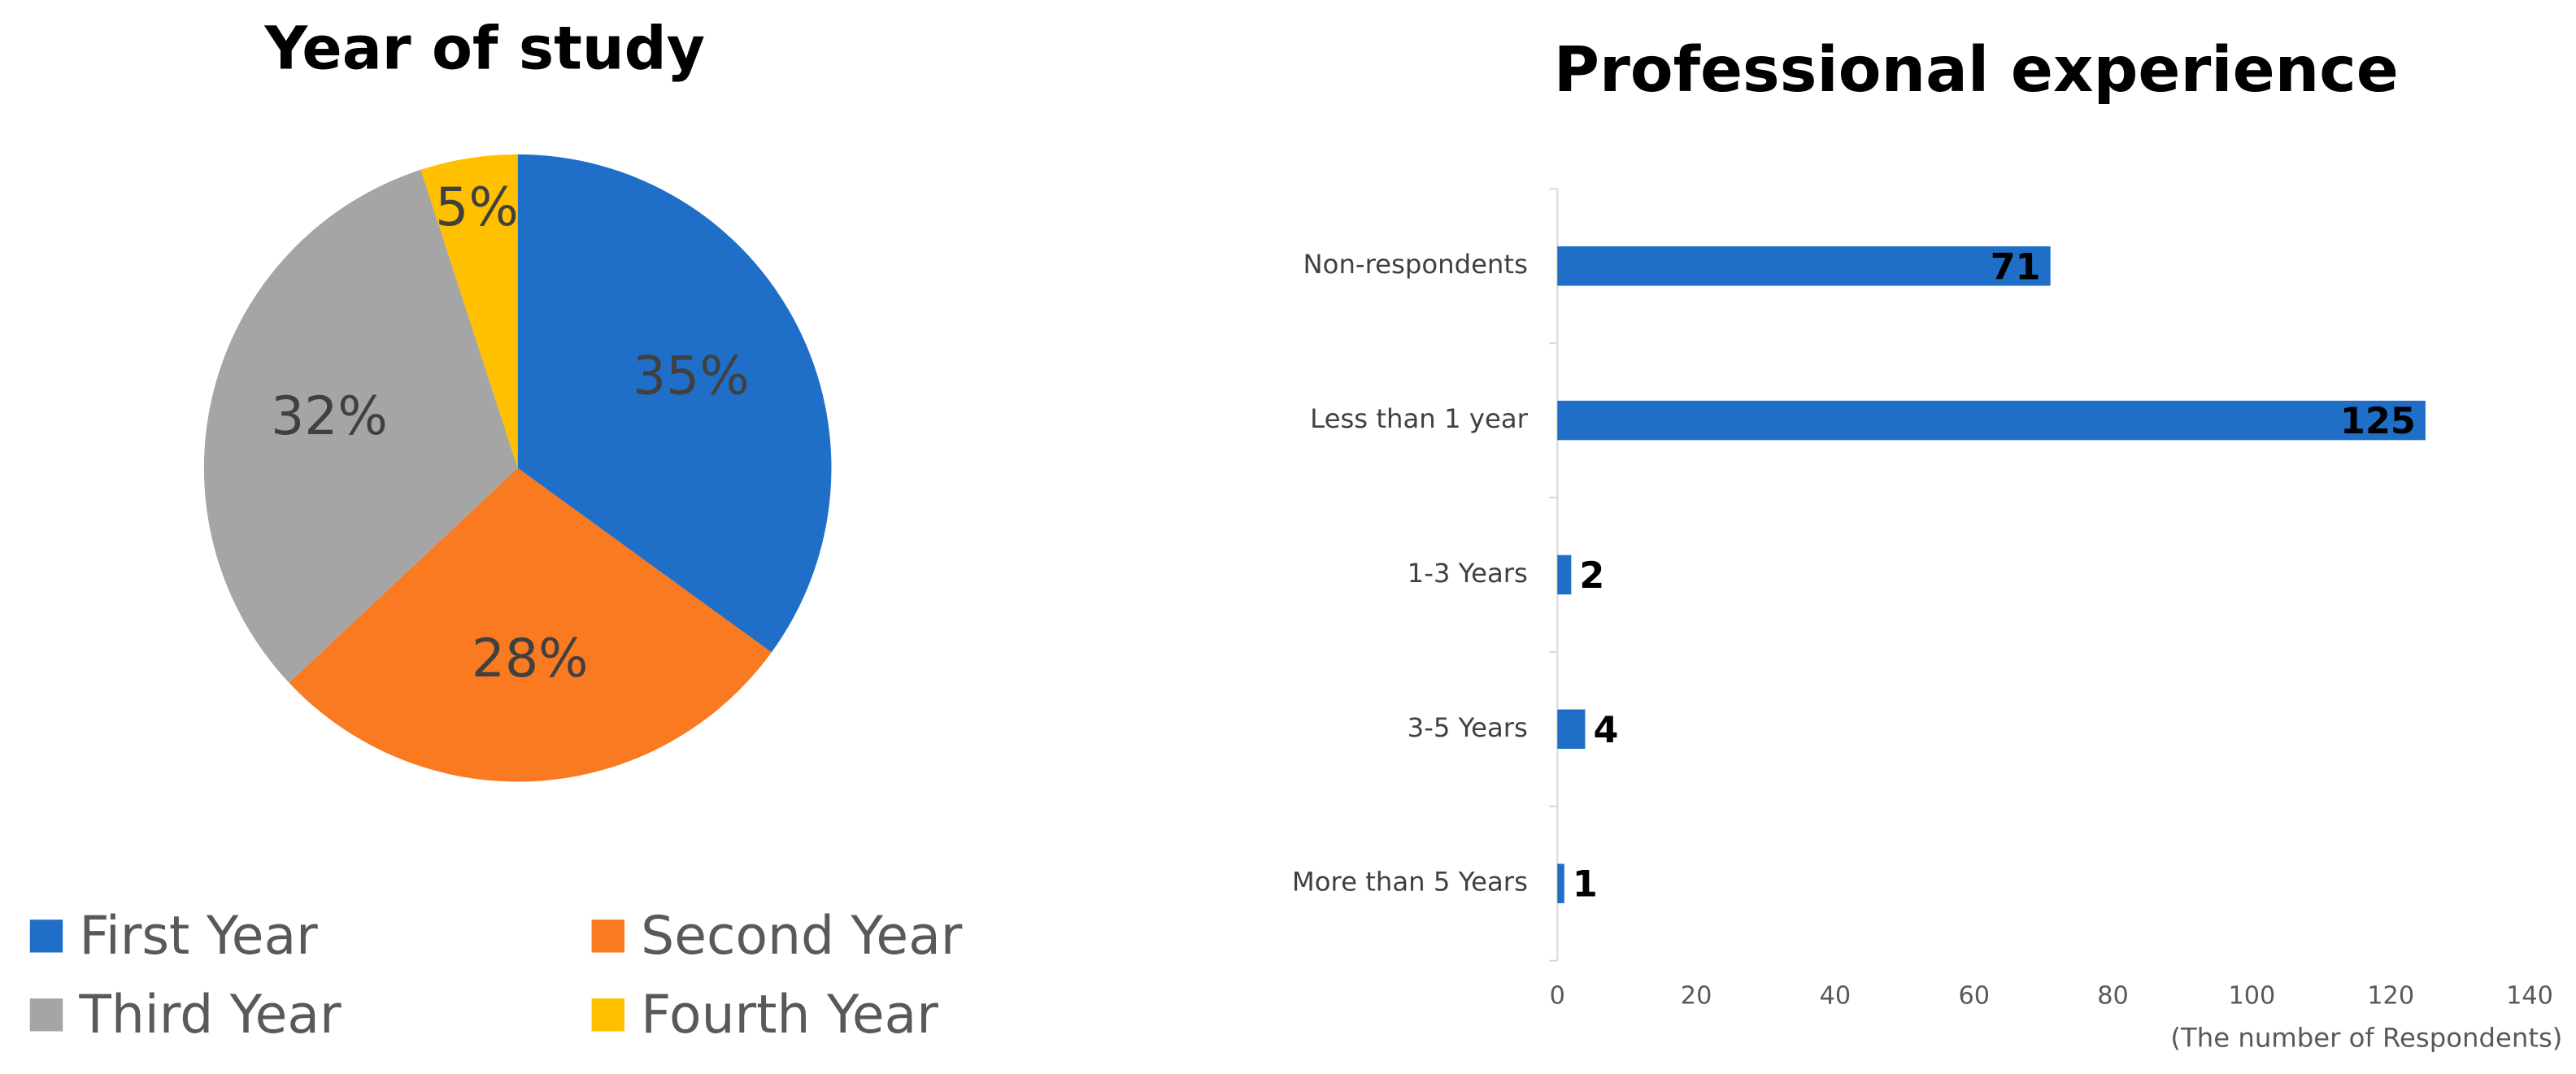 This screenshot has height=1074, width=2576. I want to click on chart-title: Year of study, so click(484, 49).